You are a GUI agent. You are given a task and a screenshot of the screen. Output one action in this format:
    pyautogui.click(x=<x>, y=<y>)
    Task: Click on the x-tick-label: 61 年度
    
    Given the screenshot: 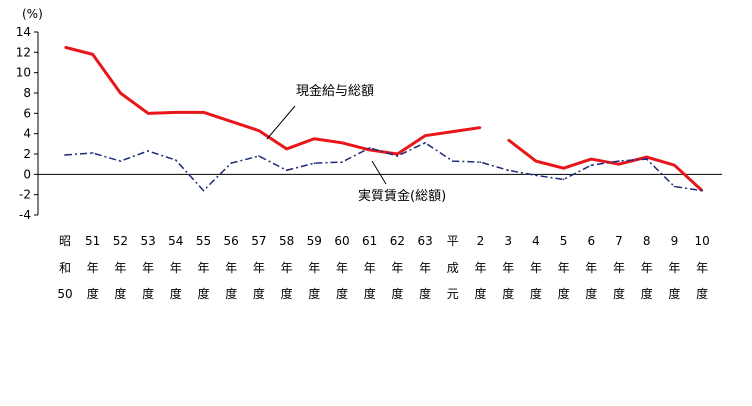 What is the action you would take?
    pyautogui.click(x=369, y=267)
    